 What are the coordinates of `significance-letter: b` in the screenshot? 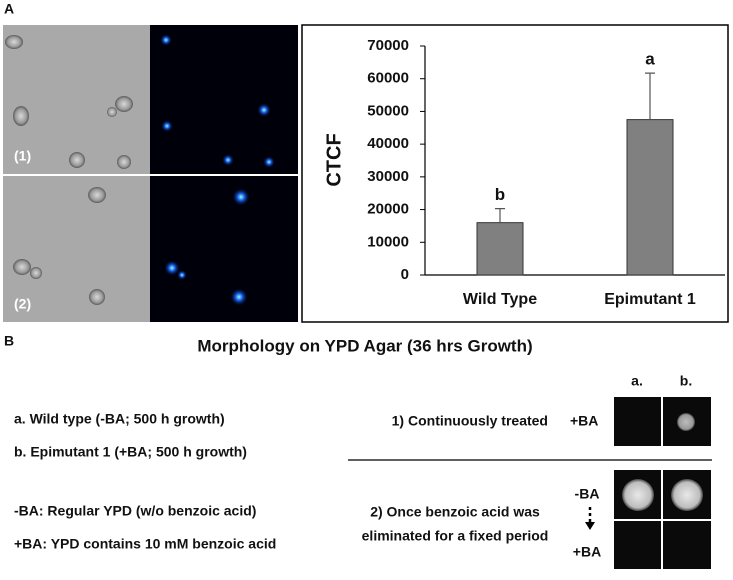 It's located at (500, 194).